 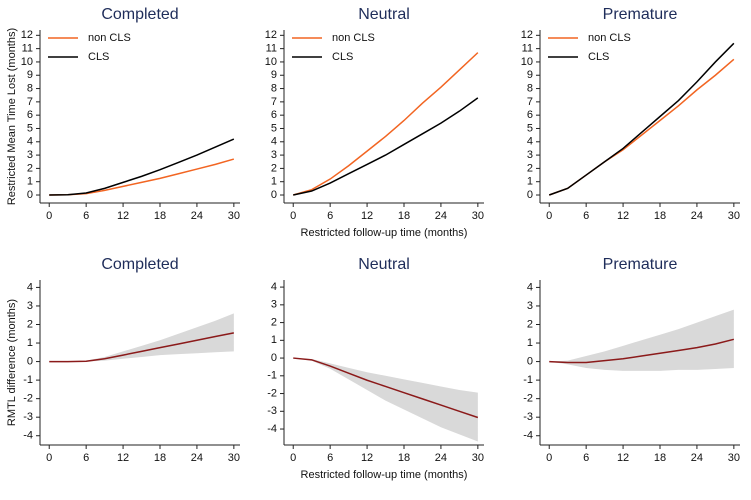 I want to click on y-axis-label: RMTL difference (months), so click(x=12, y=362).